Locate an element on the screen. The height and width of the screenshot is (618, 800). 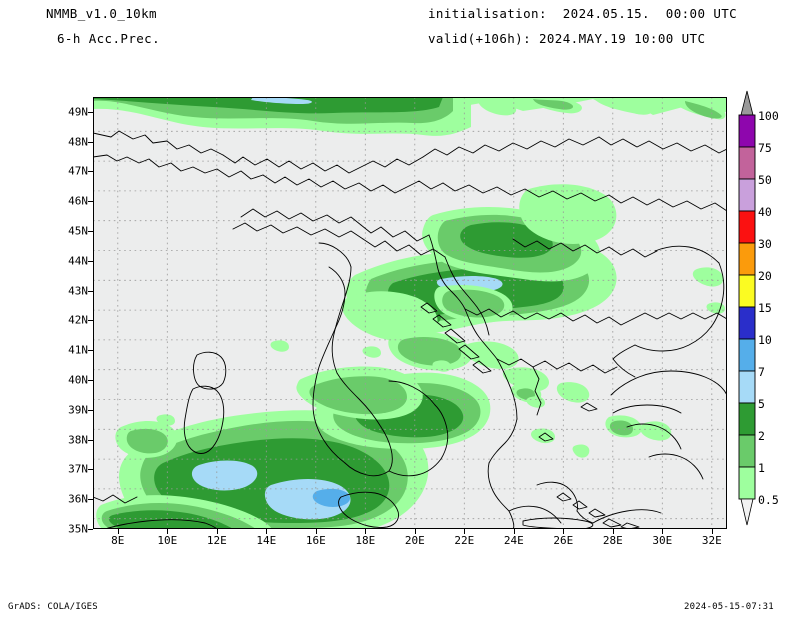
x-axis-label: 32E is located at coordinates (711, 540).